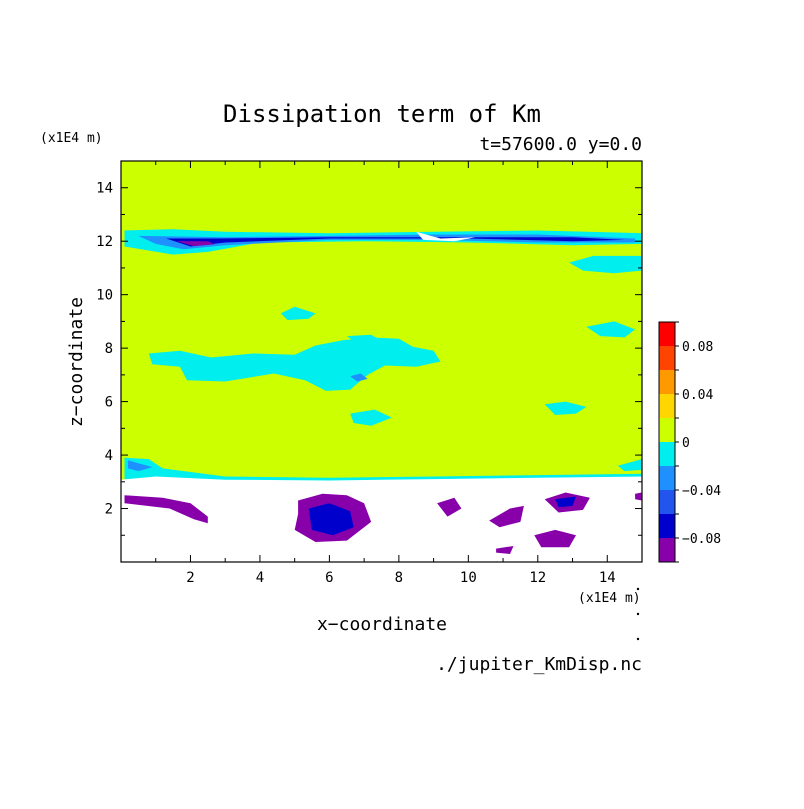  What do you see at coordinates (701, 491) in the screenshot?
I see `colorbar-label: −0.04` at bounding box center [701, 491].